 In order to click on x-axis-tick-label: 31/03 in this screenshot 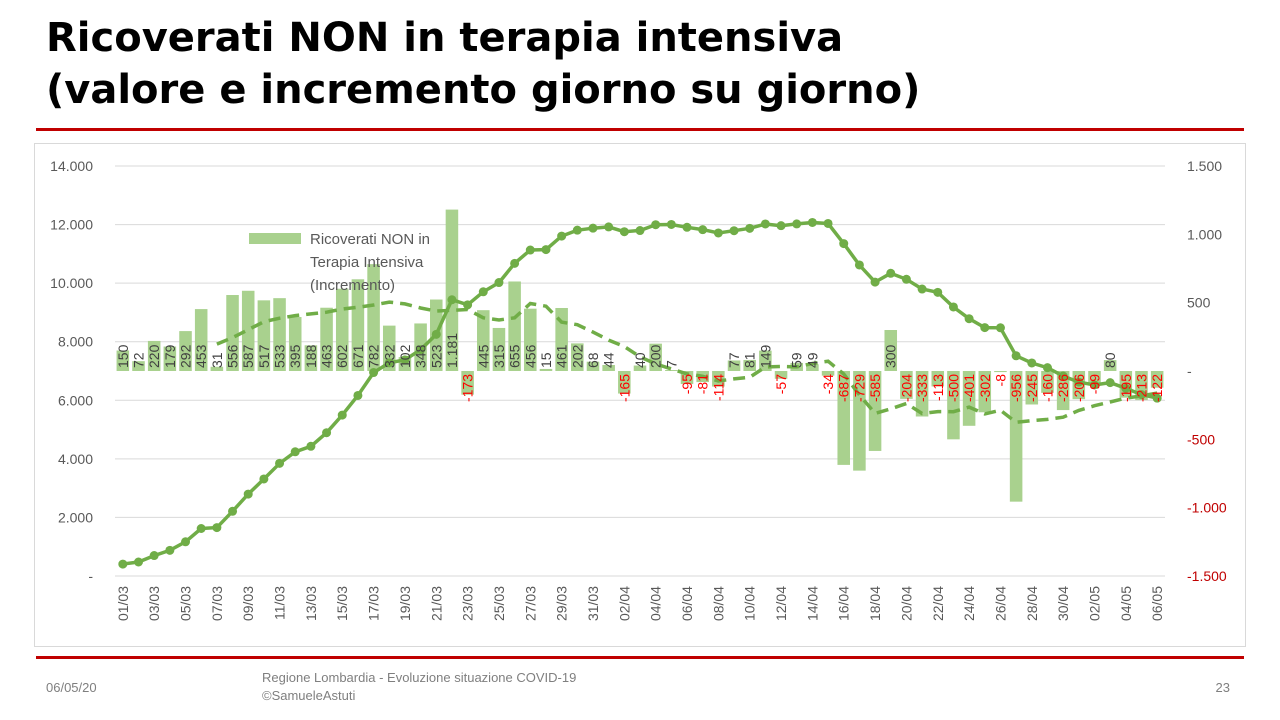, I will do `click(593, 603)`.